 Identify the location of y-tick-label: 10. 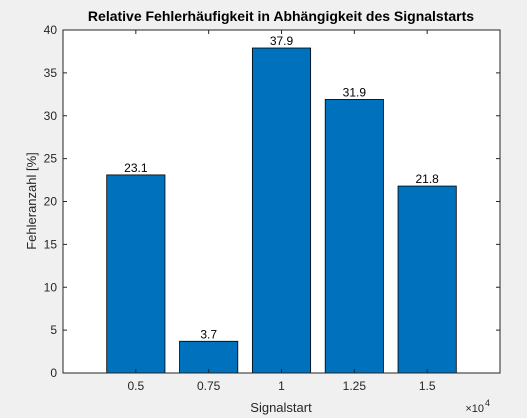
(51, 287).